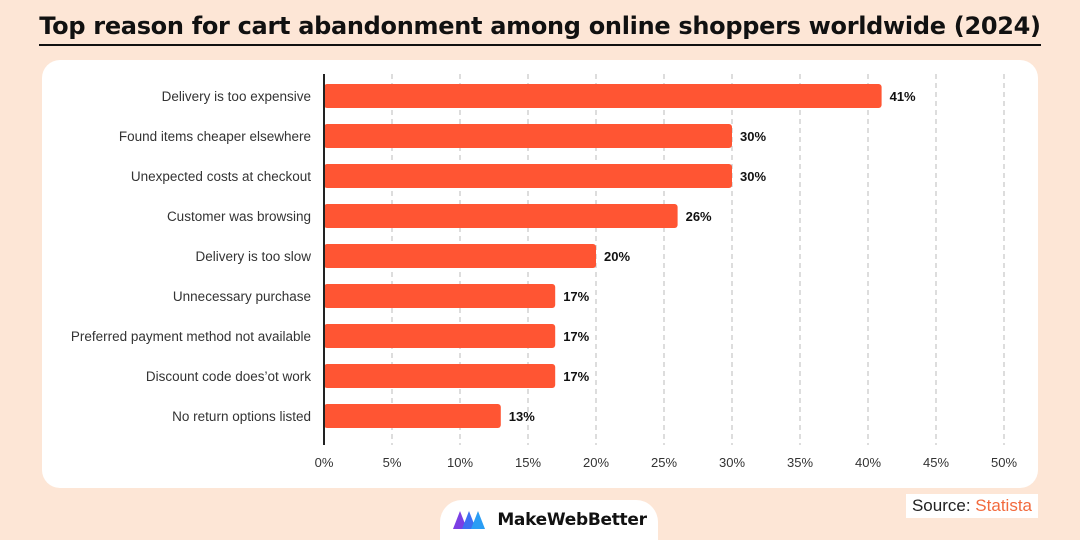 The image size is (1080, 540). What do you see at coordinates (191, 336) in the screenshot?
I see `category-label: Preferred payment method not available` at bounding box center [191, 336].